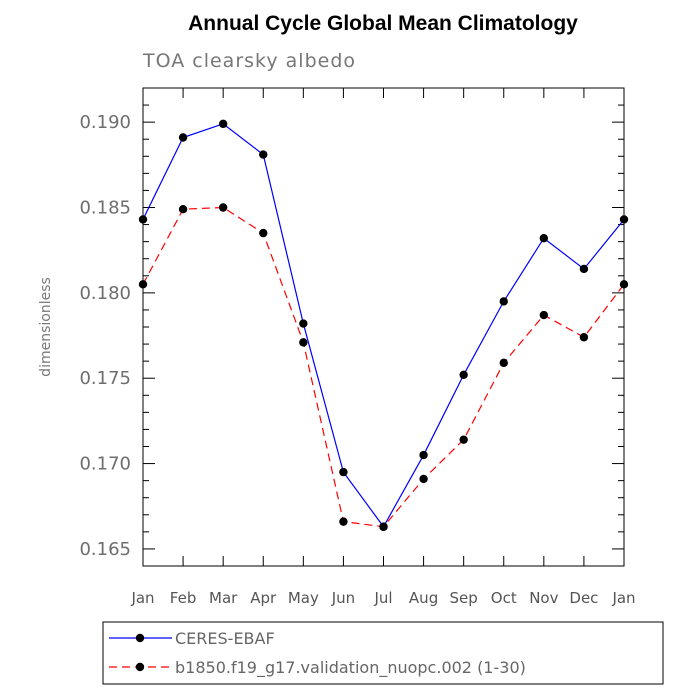  What do you see at coordinates (464, 598) in the screenshot?
I see `x-tick-label: Sep` at bounding box center [464, 598].